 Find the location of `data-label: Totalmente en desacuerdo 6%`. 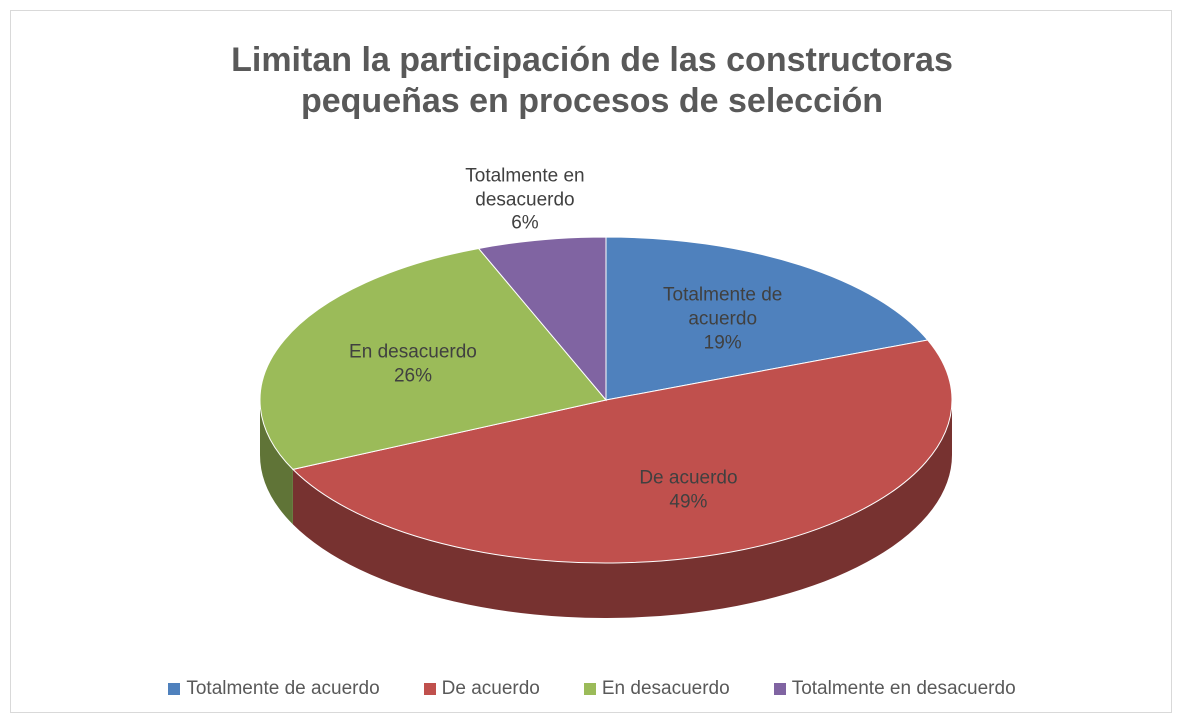

data-label: Totalmente en desacuerdo 6% is located at coordinates (525, 199).